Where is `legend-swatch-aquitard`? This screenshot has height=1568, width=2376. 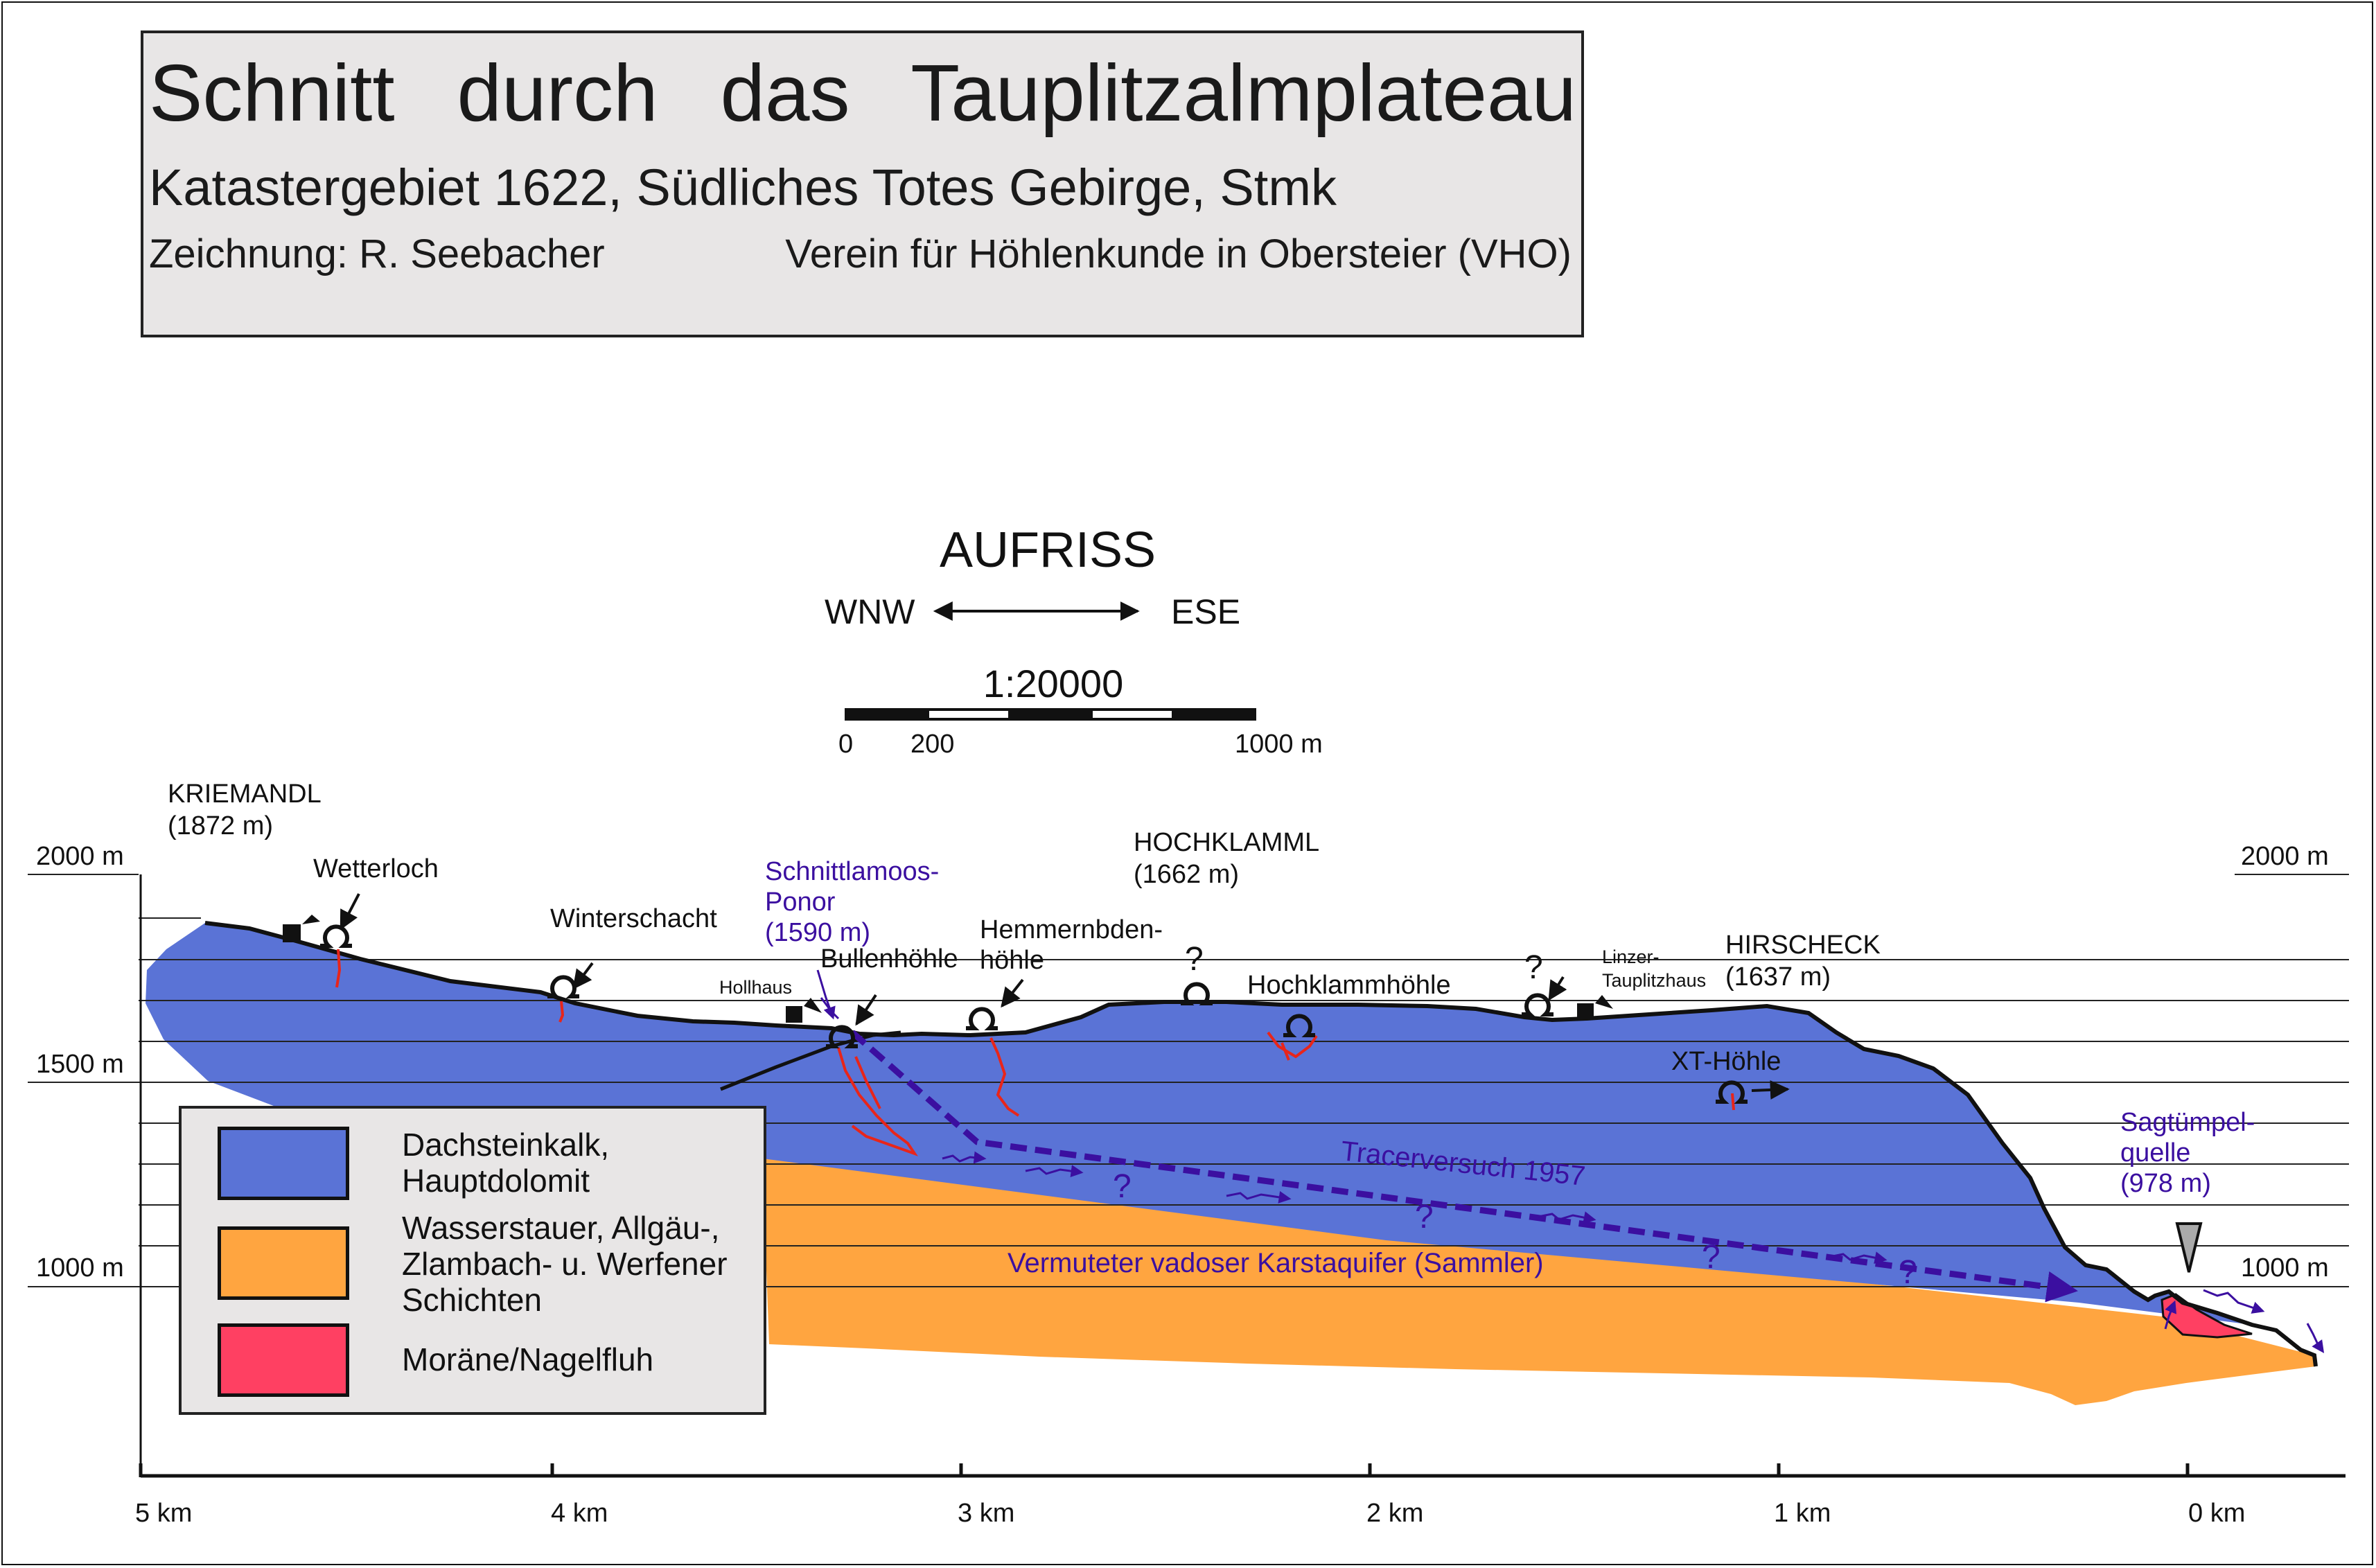
legend-swatch-aquitard is located at coordinates (283, 1263).